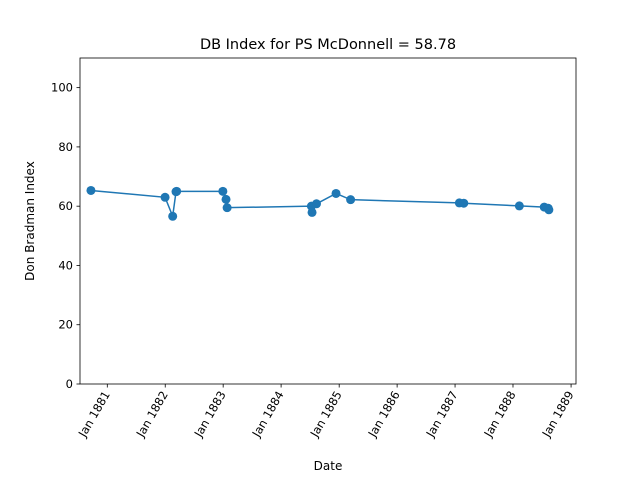 The image size is (640, 480). What do you see at coordinates (328, 466) in the screenshot?
I see `x-axis-label: Date` at bounding box center [328, 466].